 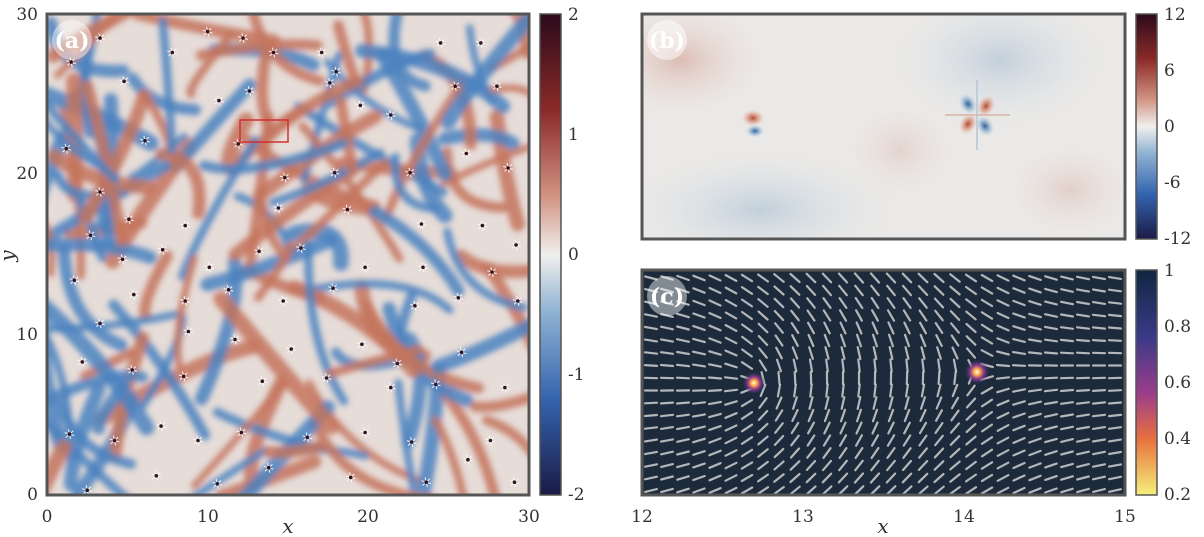 What do you see at coordinates (208, 517) in the screenshot?
I see `x-tick-label: 10` at bounding box center [208, 517].